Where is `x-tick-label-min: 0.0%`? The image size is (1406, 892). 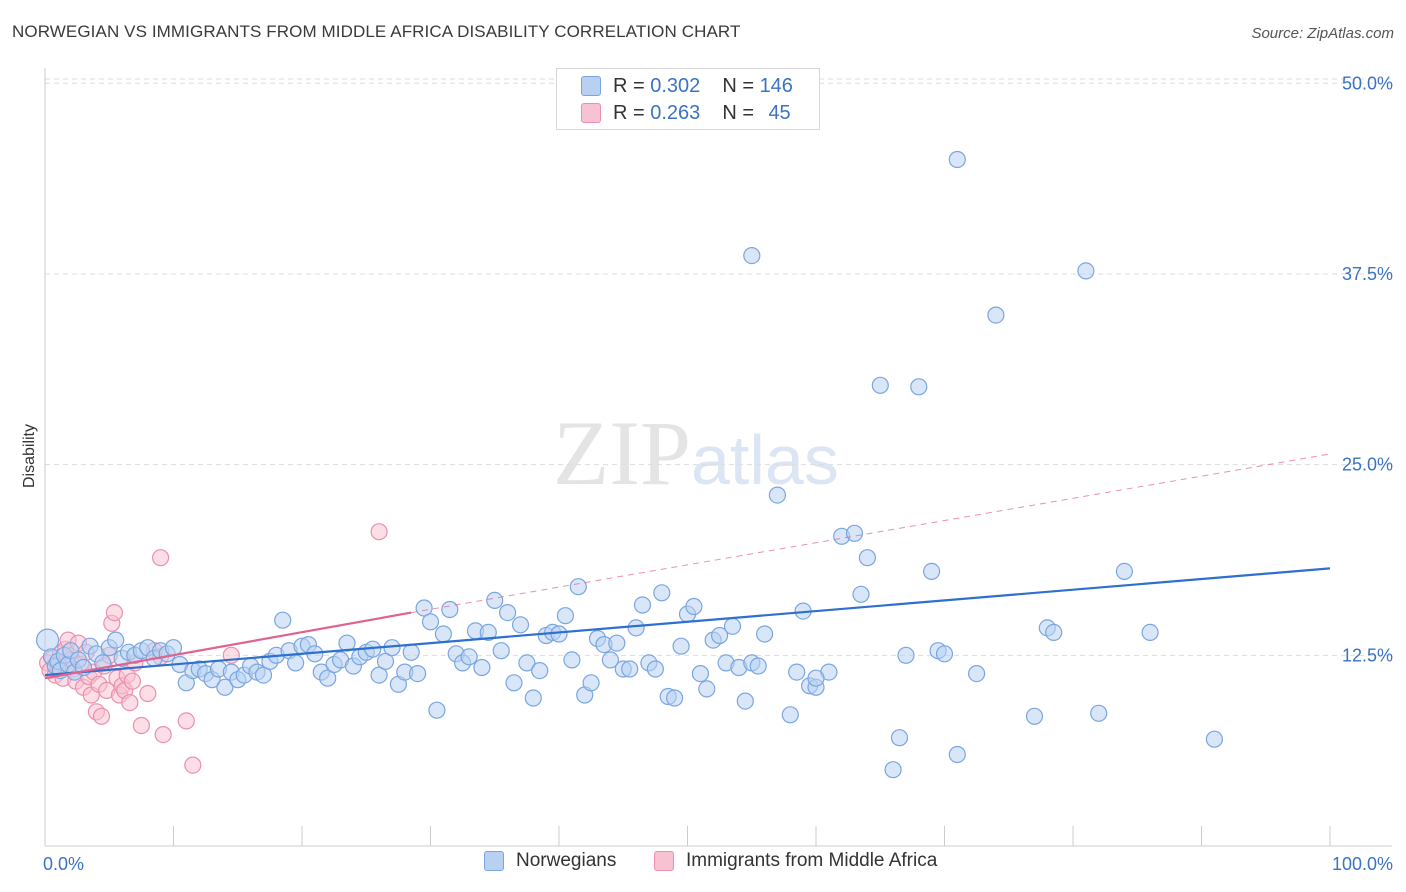 x-tick-label-min: 0.0% is located at coordinates (63, 864).